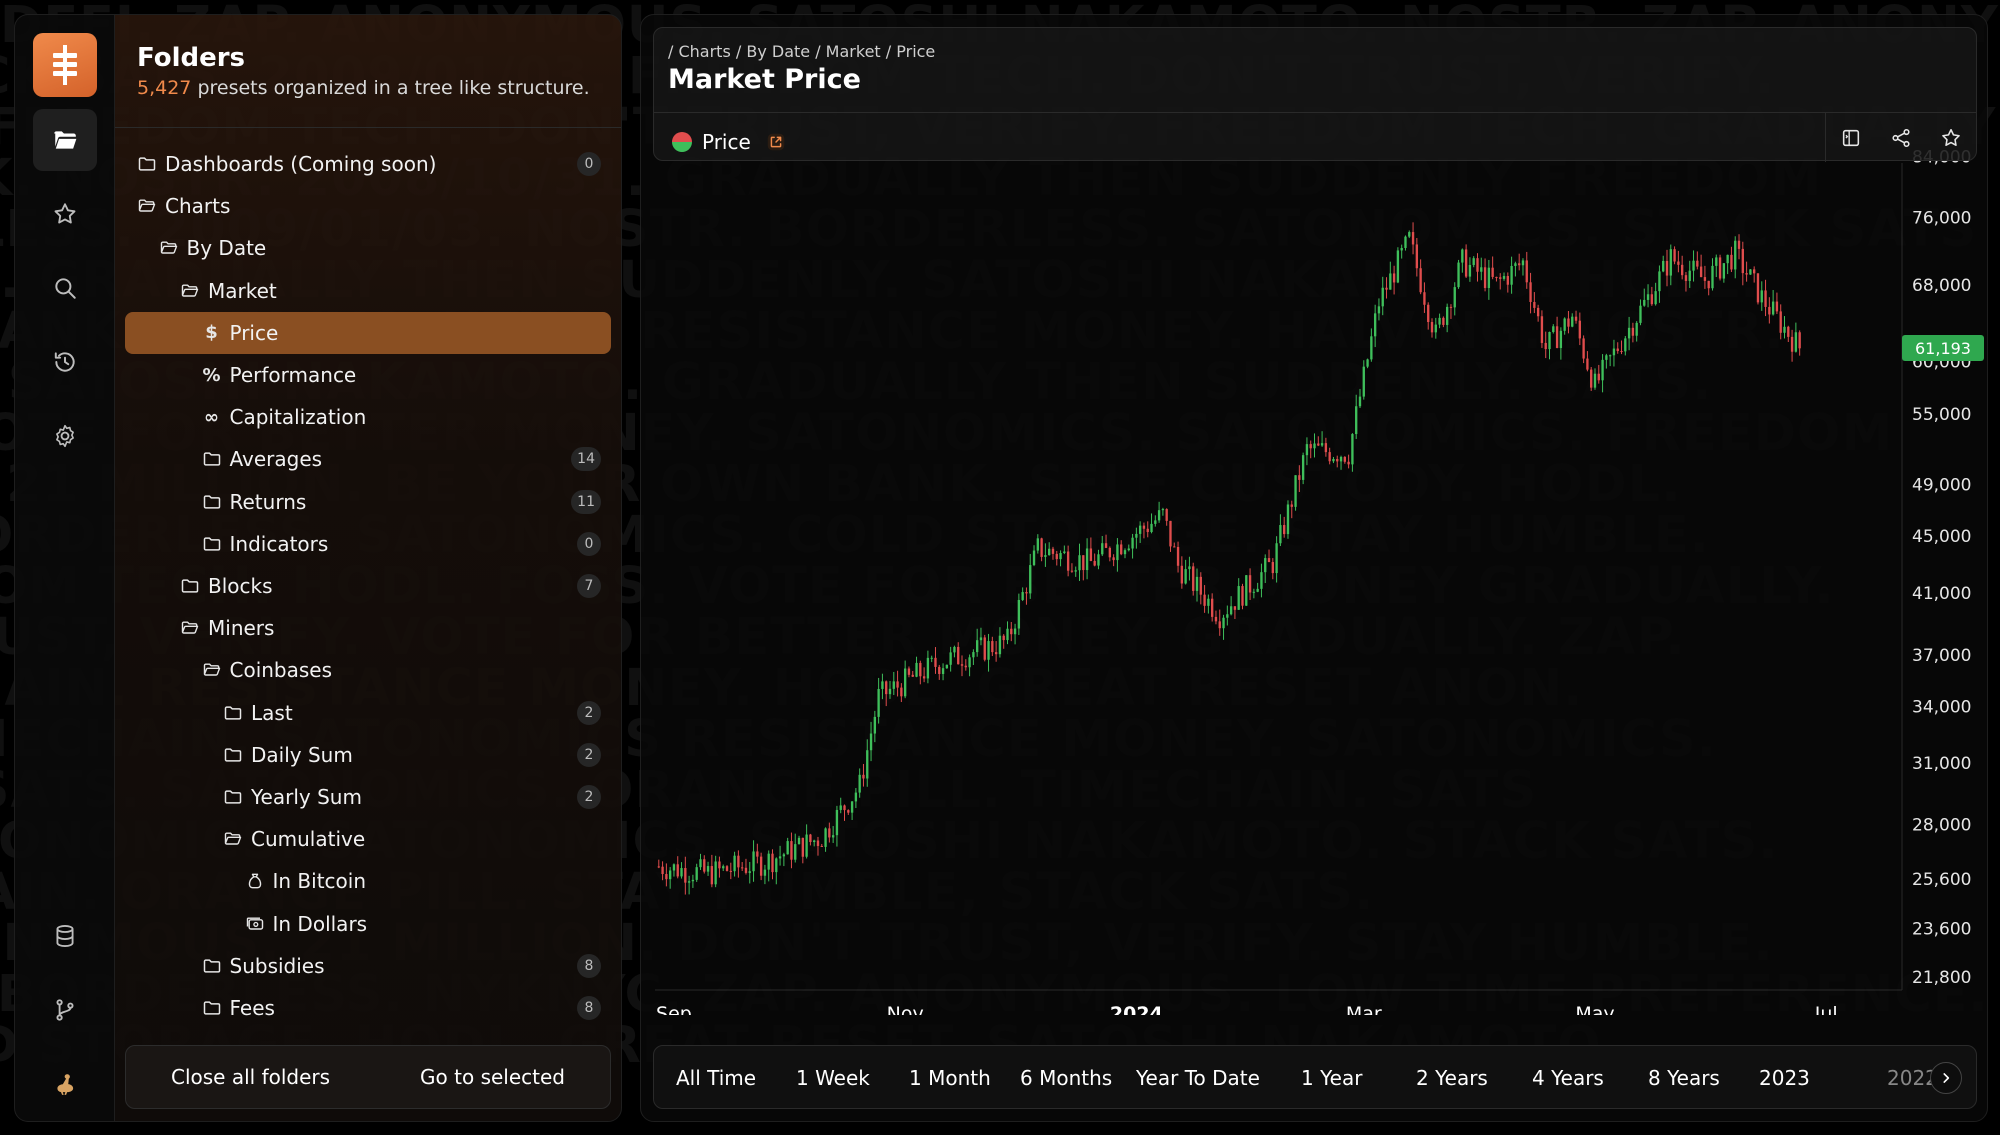  What do you see at coordinates (368, 839) in the screenshot?
I see `tree-item-cumulative: Cumulative` at bounding box center [368, 839].